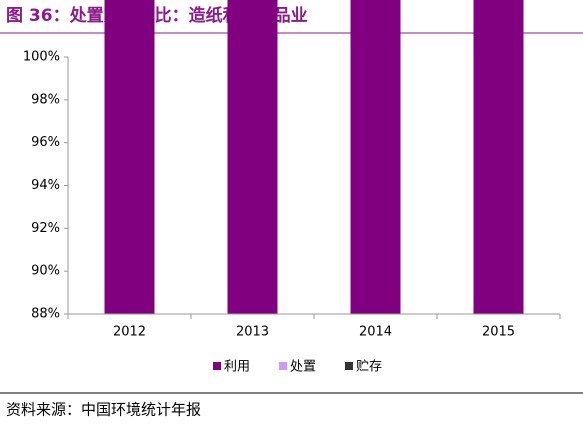 This screenshot has width=583, height=424. What do you see at coordinates (45, 228) in the screenshot?
I see `y-tick-label: 92%` at bounding box center [45, 228].